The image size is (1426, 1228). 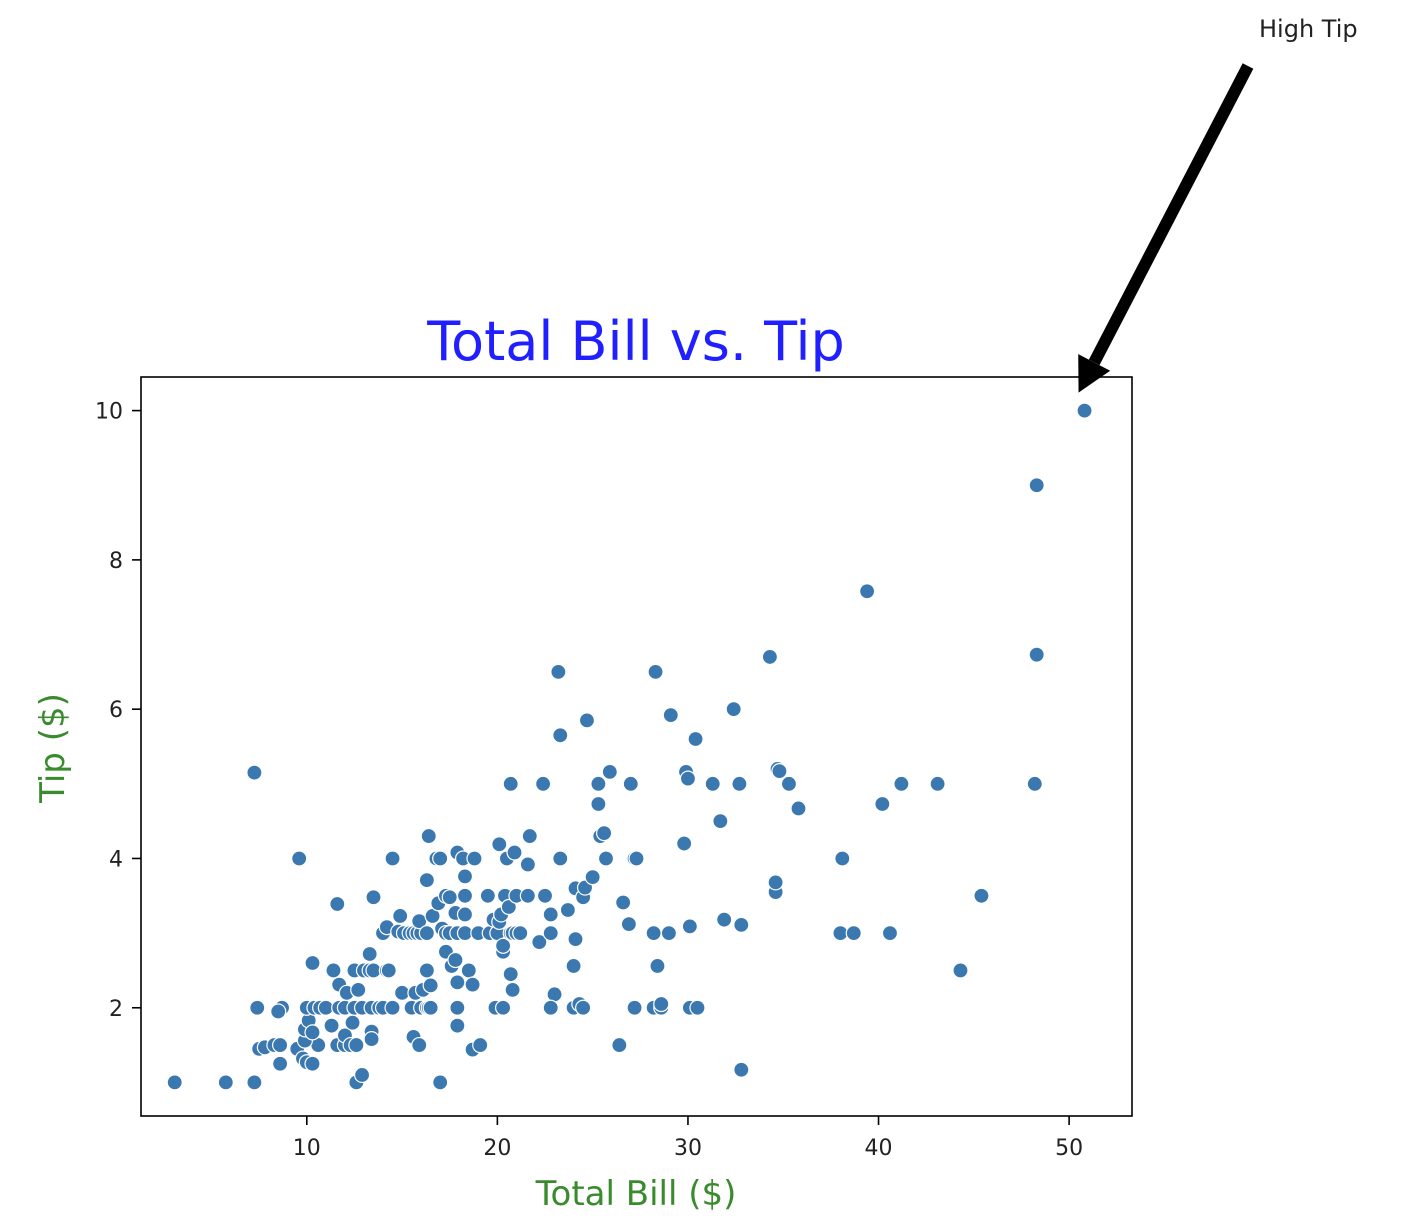 I want to click on x-tick-label: 40, so click(x=879, y=1148).